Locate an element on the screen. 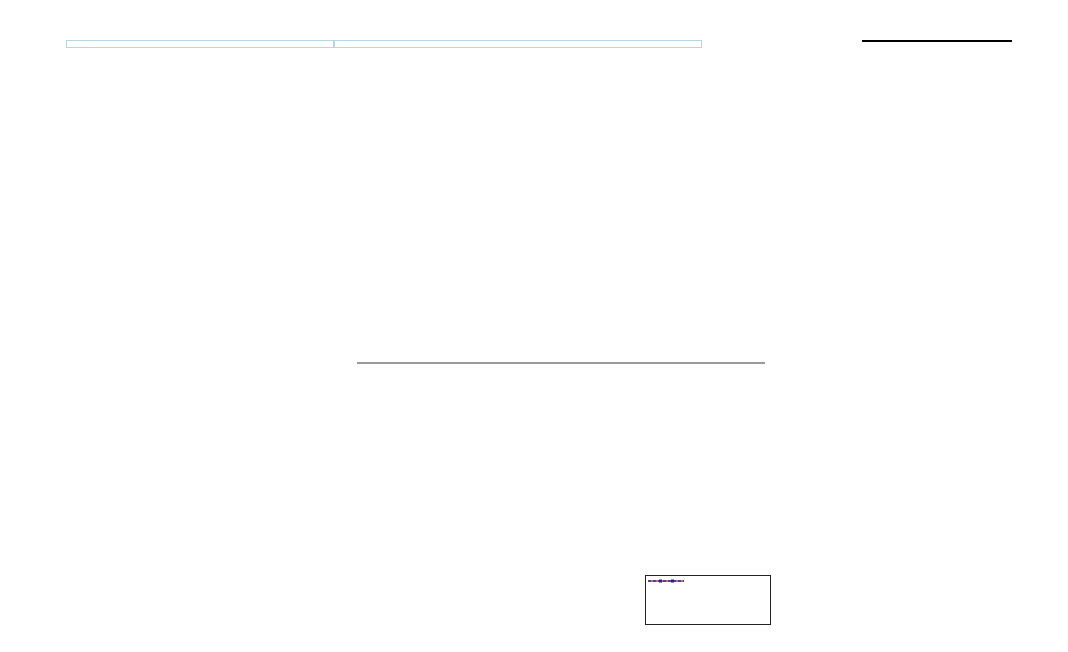  single-image-info-box is located at coordinates (518, 44).